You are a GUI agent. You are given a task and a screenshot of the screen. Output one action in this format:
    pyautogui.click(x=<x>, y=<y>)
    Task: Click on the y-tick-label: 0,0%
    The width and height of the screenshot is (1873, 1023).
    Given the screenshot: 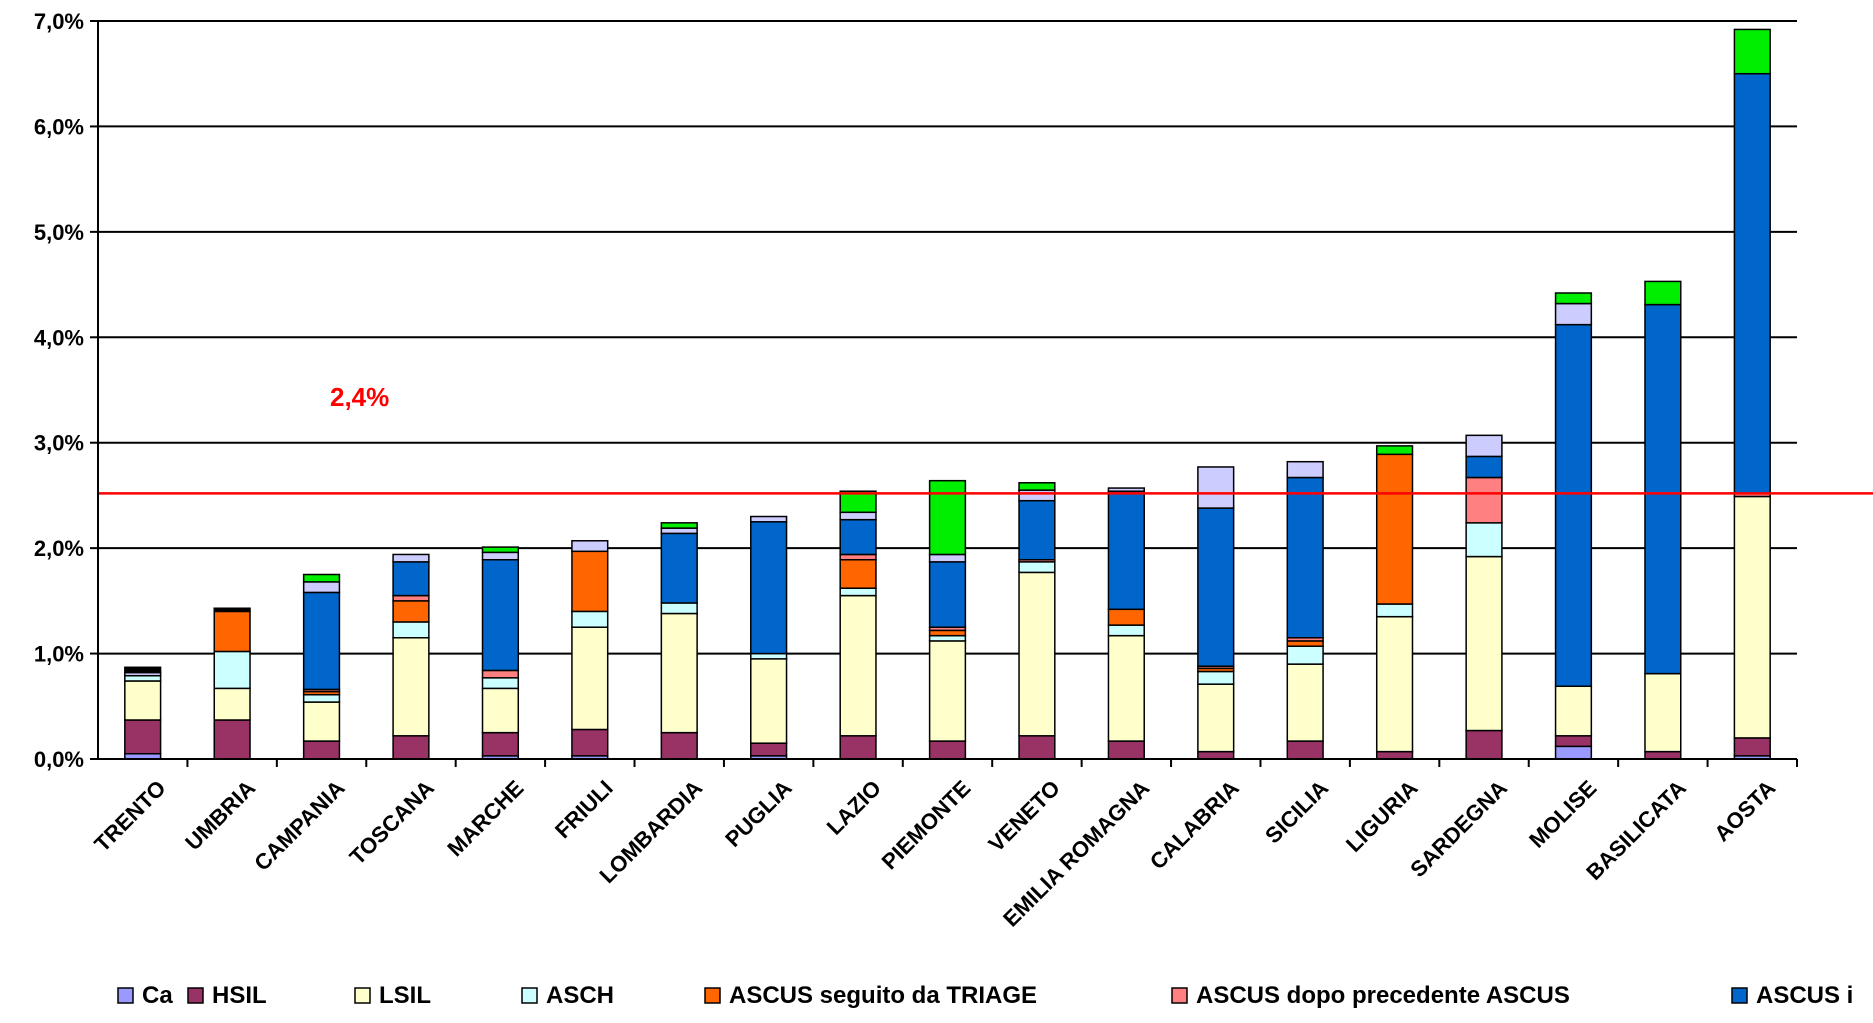 What is the action you would take?
    pyautogui.click(x=59, y=759)
    